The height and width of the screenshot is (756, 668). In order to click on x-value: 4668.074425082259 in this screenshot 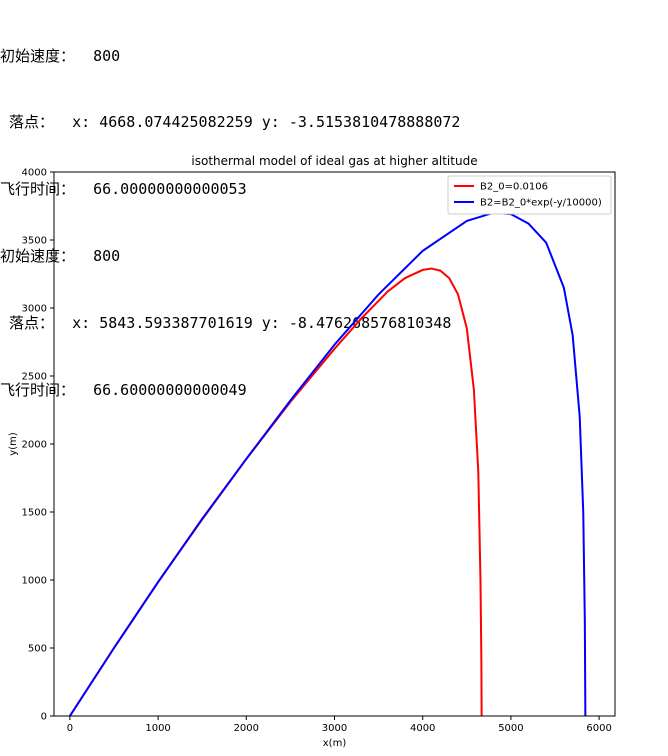, I will do `click(176, 122)`.